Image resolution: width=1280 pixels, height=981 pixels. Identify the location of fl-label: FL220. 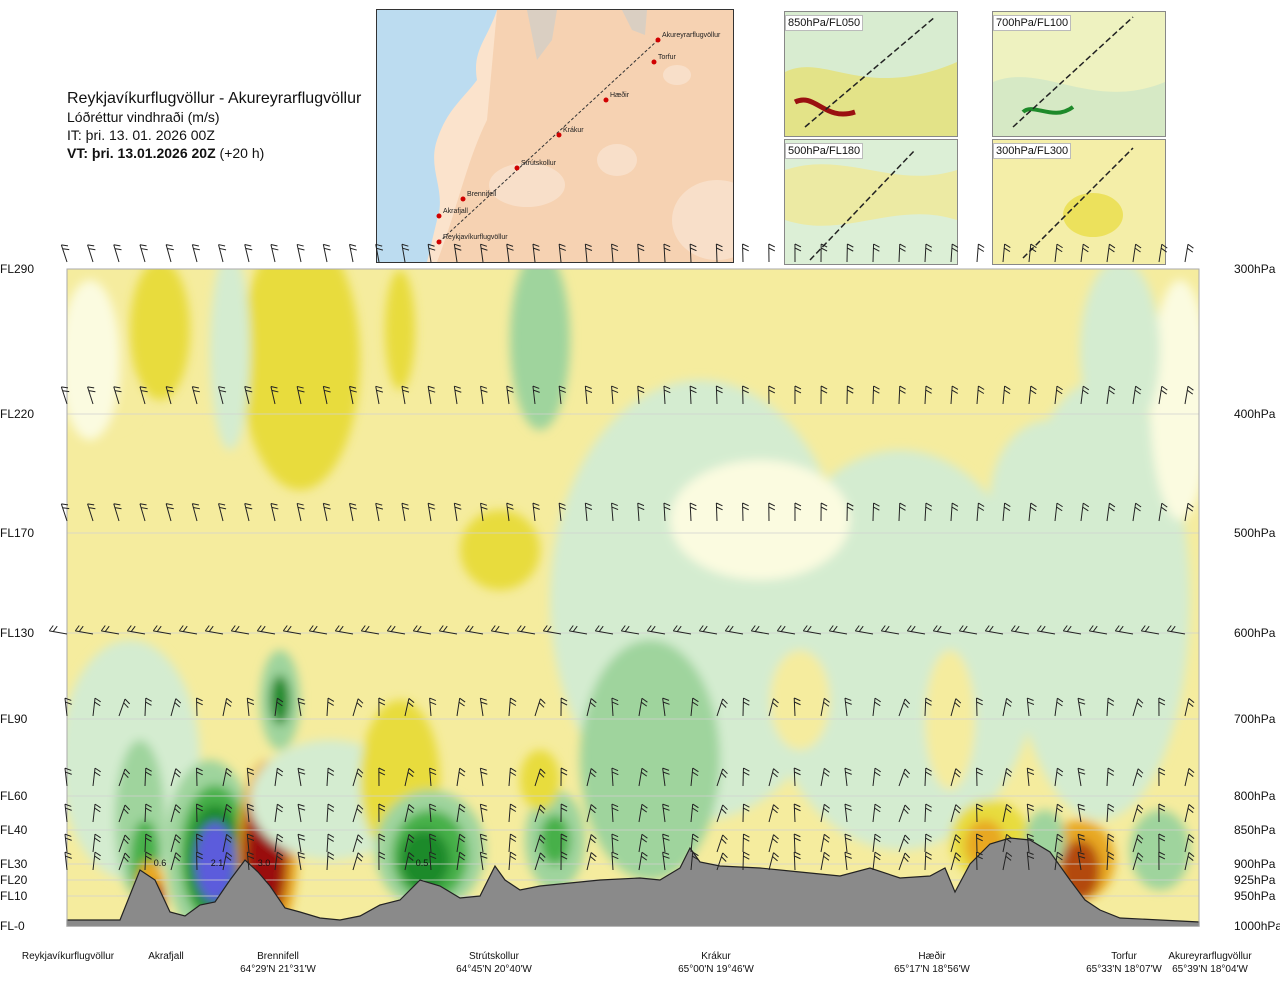
(17, 414).